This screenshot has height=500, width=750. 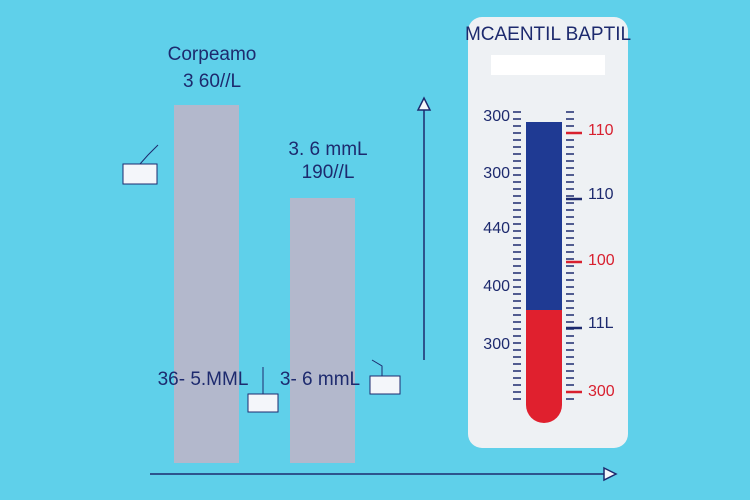 I want to click on tube-red, so click(x=544, y=366).